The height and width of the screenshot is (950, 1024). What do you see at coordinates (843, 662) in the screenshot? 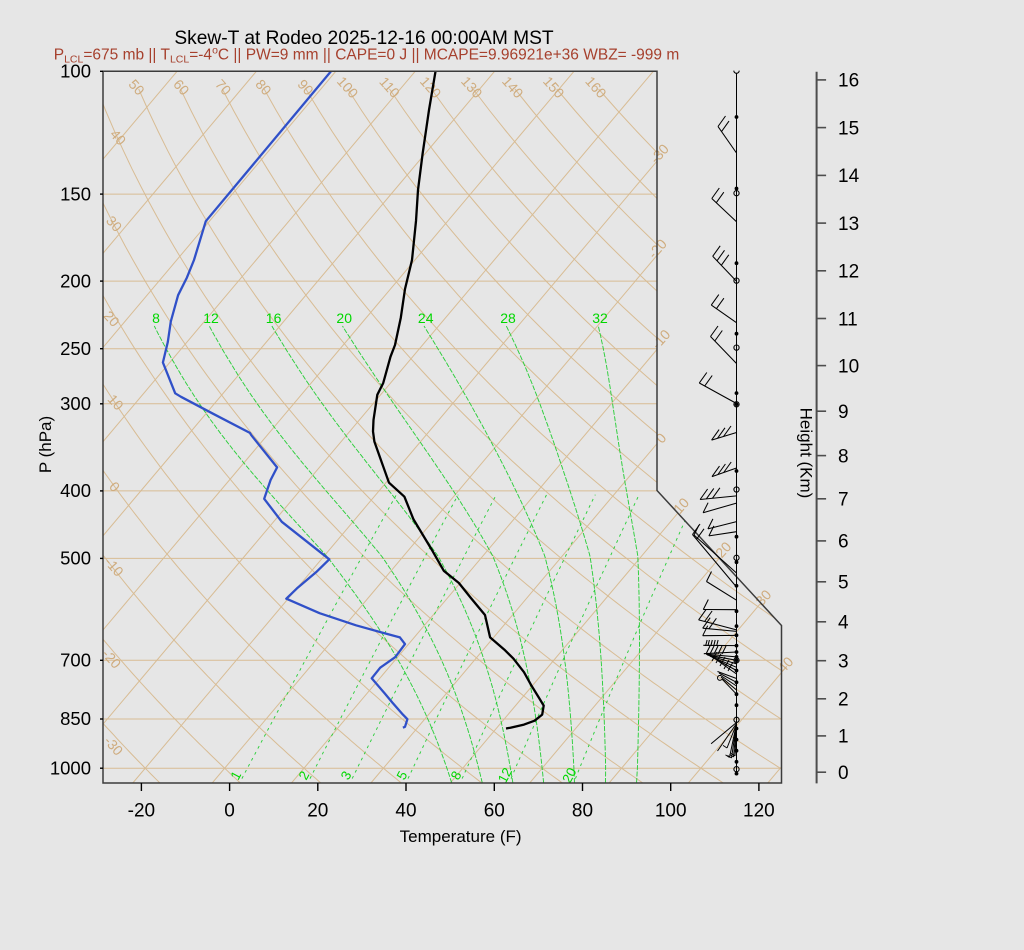
I see `svg-text: 3` at bounding box center [843, 662].